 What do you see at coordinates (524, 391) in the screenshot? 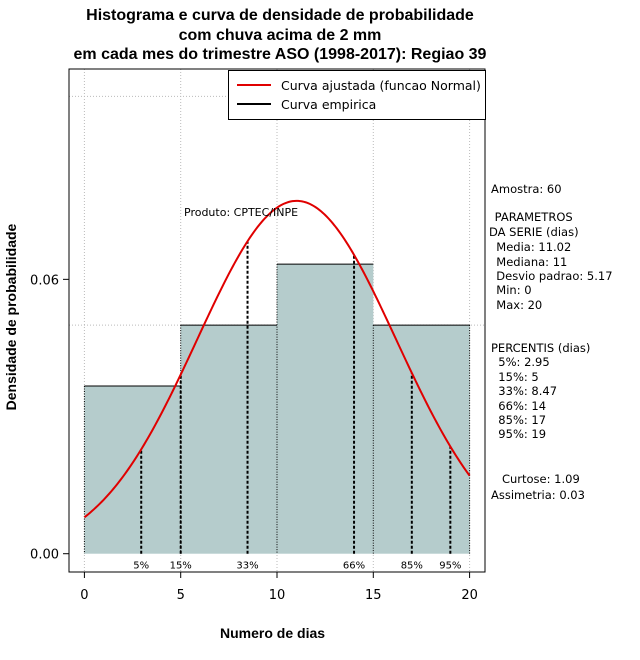
I see `stat-p33: 33%: 8.47` at bounding box center [524, 391].